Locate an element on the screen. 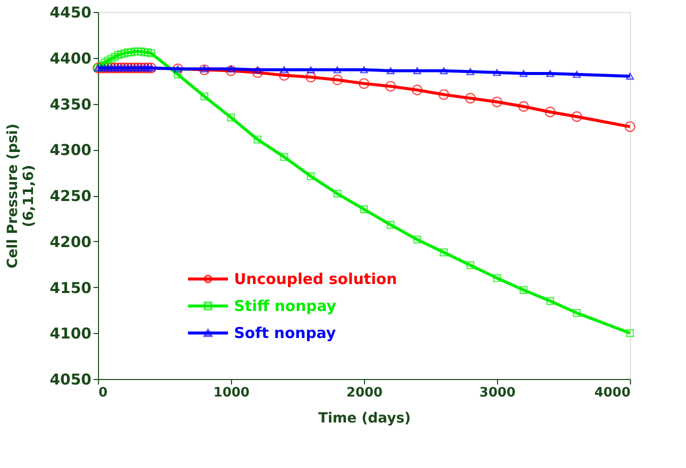 This screenshot has height=468, width=686. x-tick-label: 4000 is located at coordinates (612, 393).